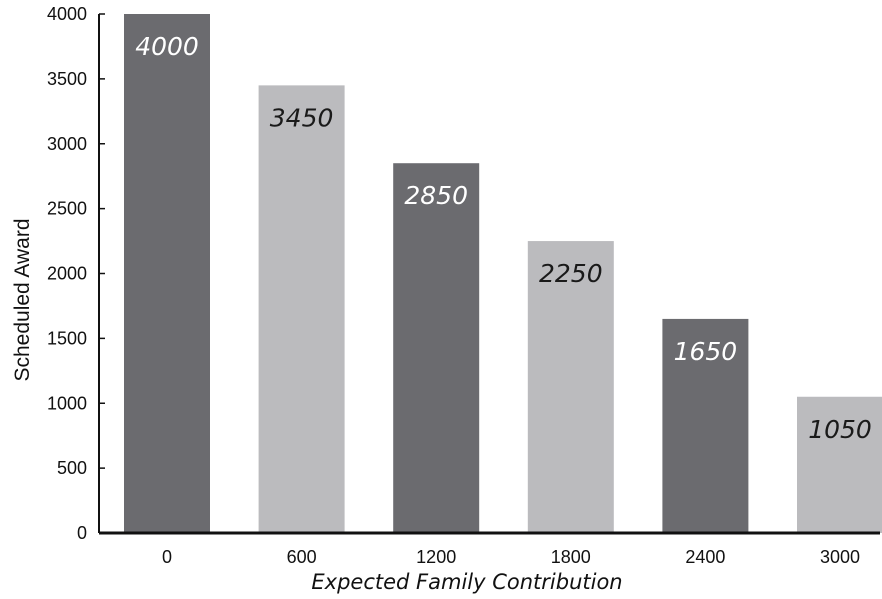 This screenshot has width=882, height=599. I want to click on x-tick-label: 2400, so click(705, 557).